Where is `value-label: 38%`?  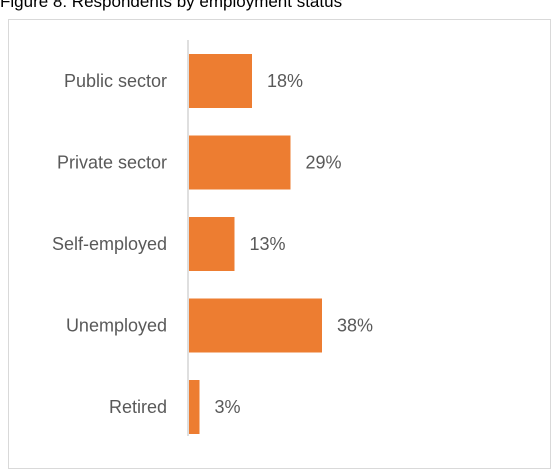 value-label: 38% is located at coordinates (355, 326).